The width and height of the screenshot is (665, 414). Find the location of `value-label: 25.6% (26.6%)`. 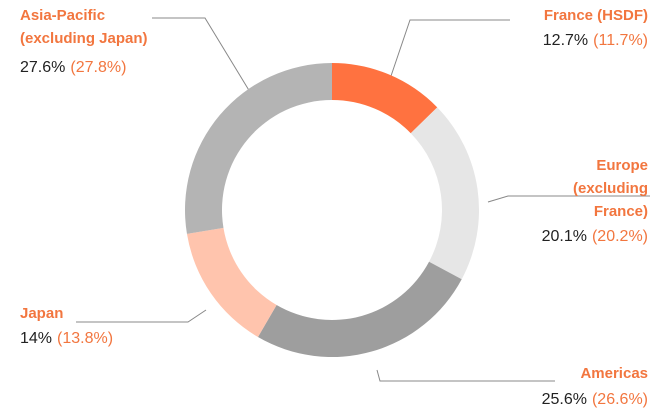

value-label: 25.6% (26.6%) is located at coordinates (595, 399).